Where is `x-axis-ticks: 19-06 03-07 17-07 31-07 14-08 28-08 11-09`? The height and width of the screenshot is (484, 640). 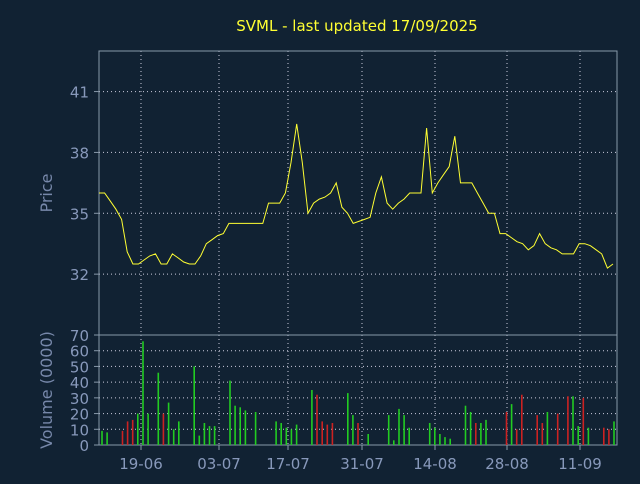 x-axis-ticks: 19-06 03-07 17-07 31-07 14-08 28-08 11-09 is located at coordinates (360, 459).